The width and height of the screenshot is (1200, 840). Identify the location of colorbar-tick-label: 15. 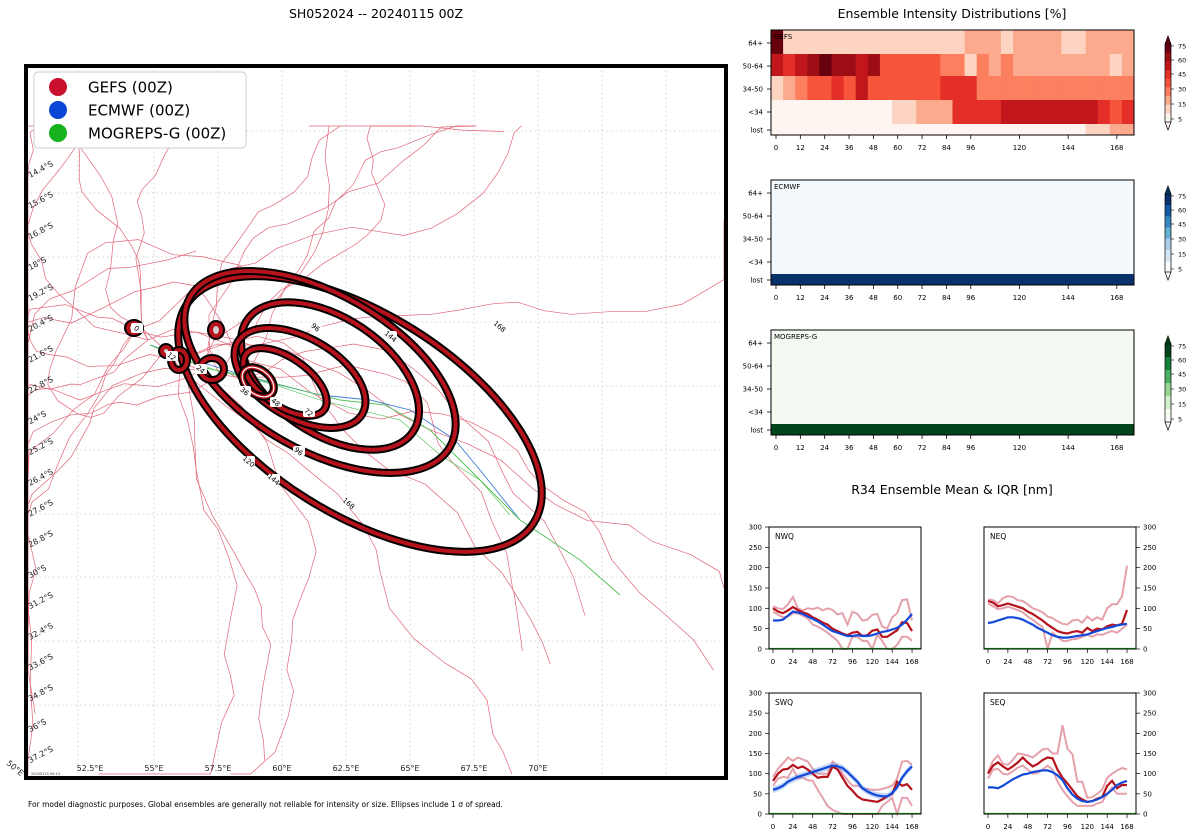
(1182, 255).